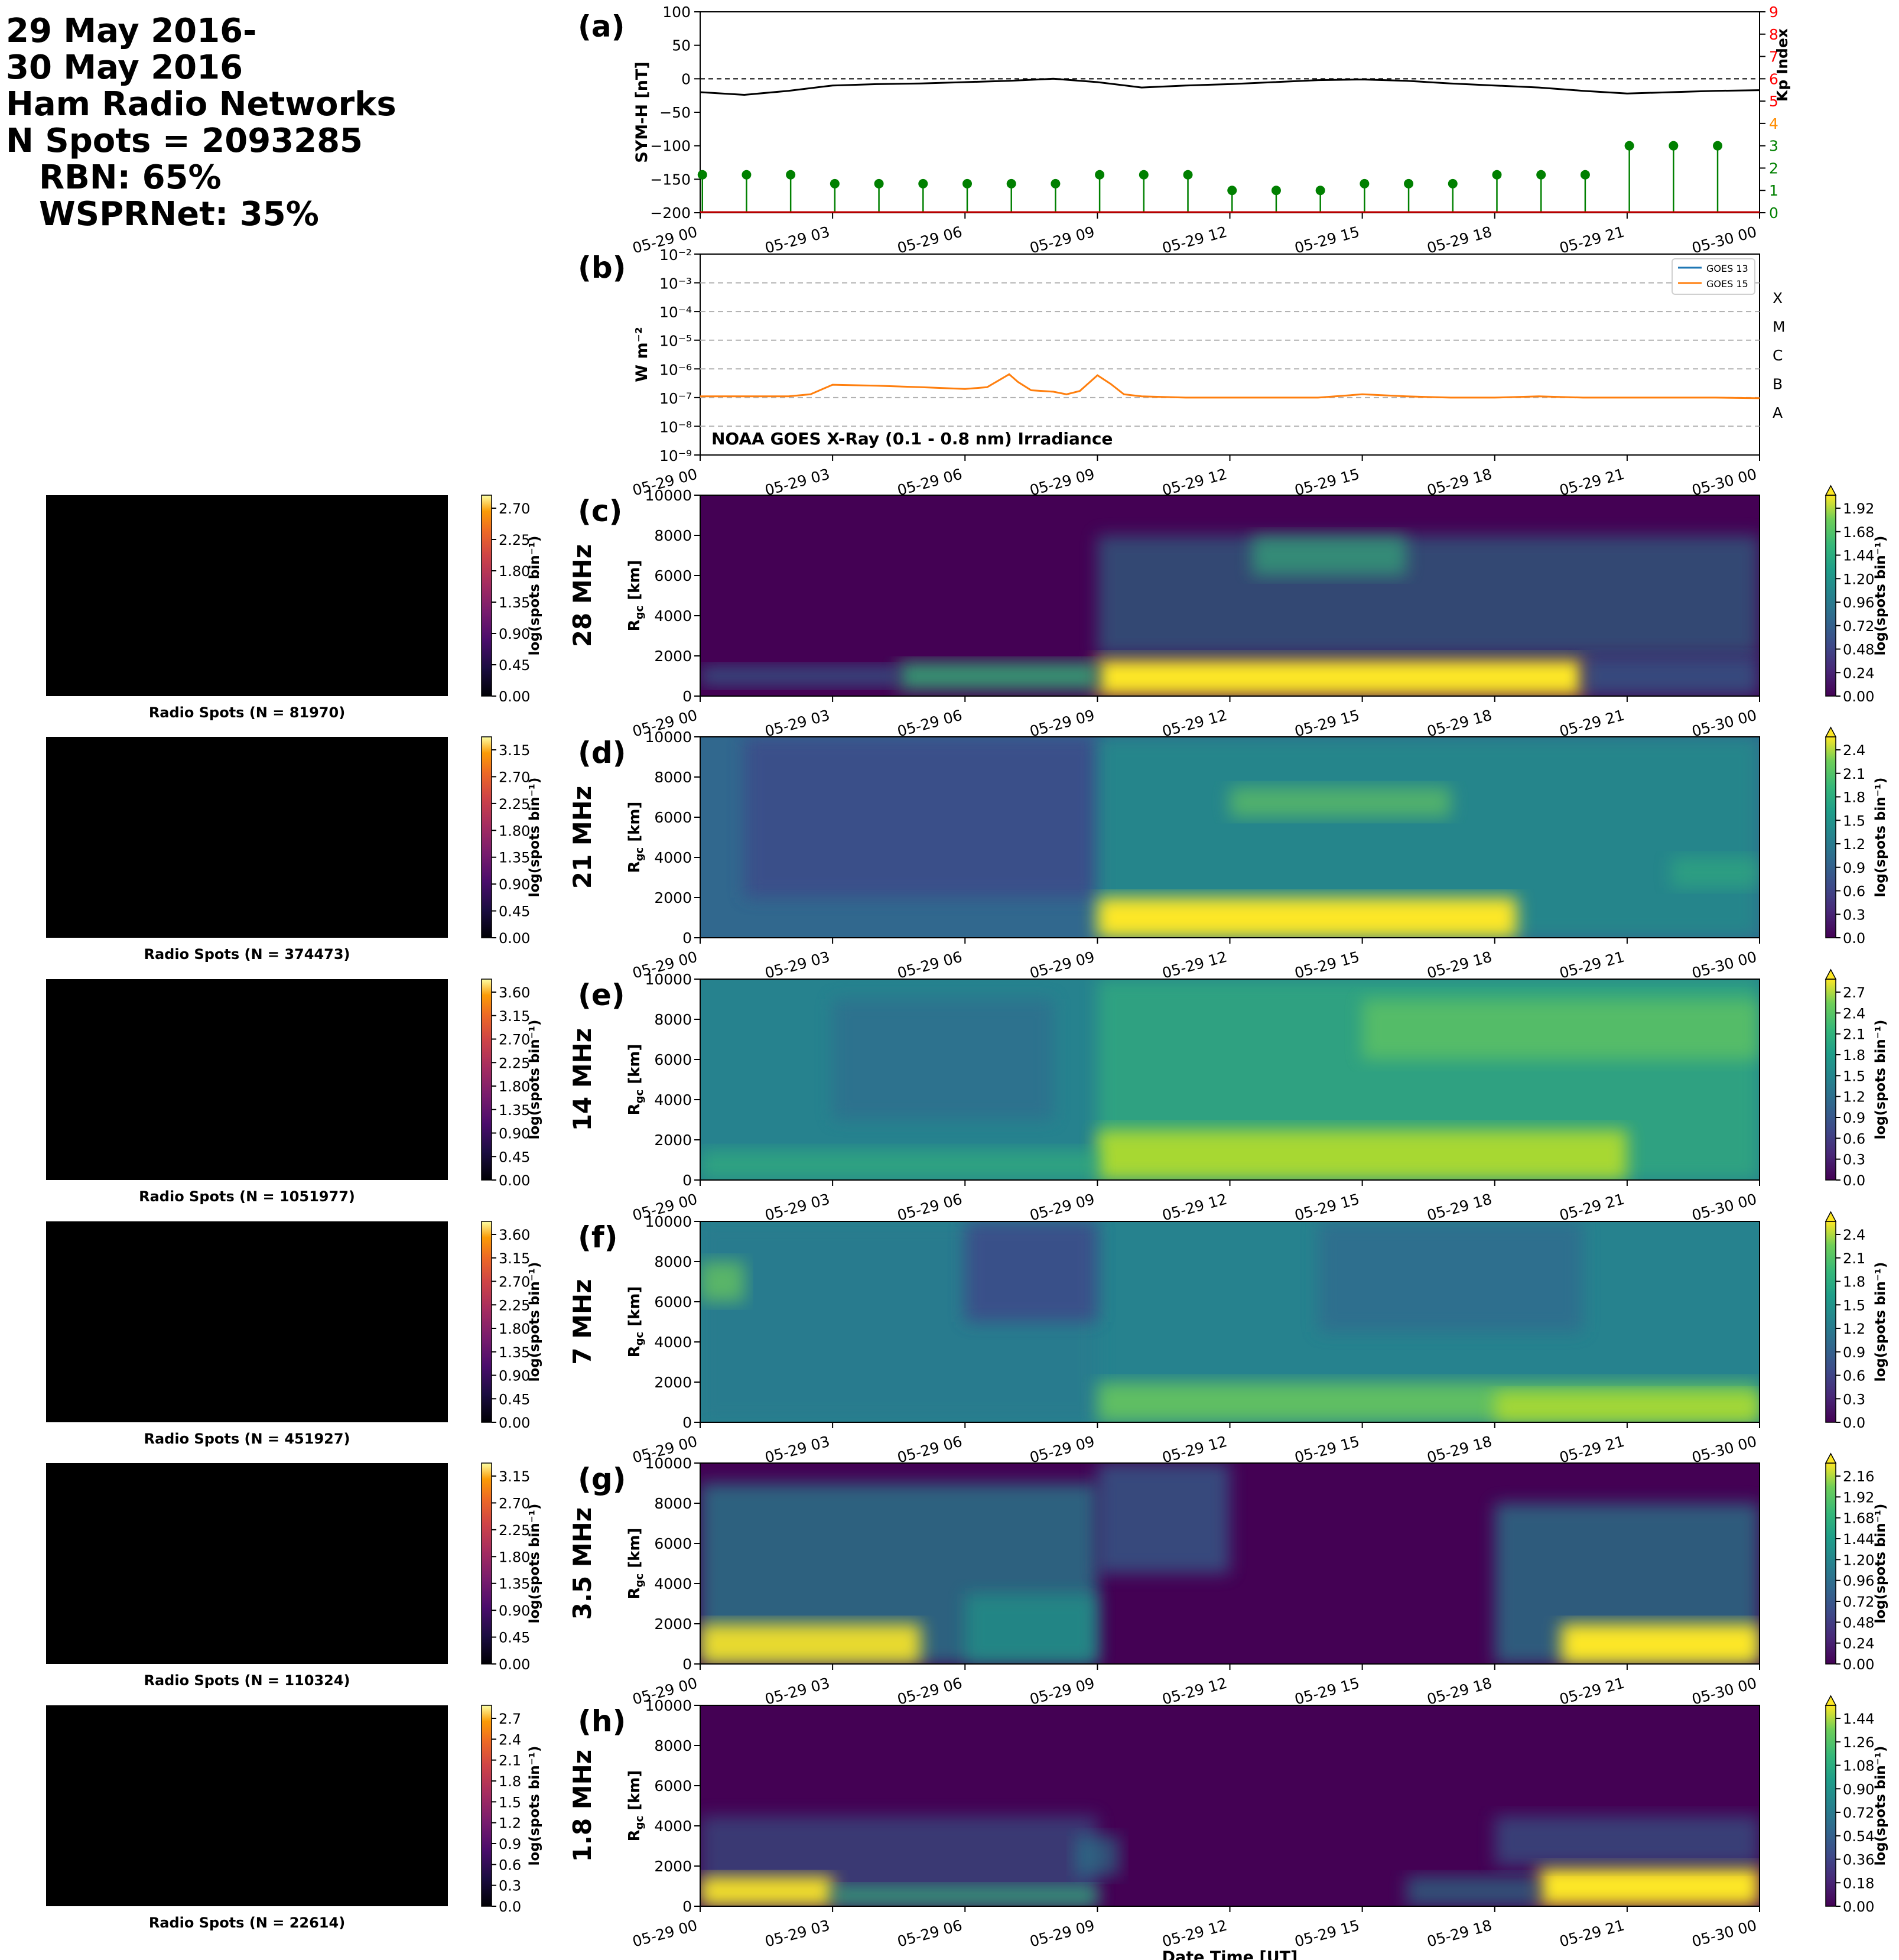  Describe the element at coordinates (601, 995) in the screenshot. I see `panel-label: (e)` at that location.